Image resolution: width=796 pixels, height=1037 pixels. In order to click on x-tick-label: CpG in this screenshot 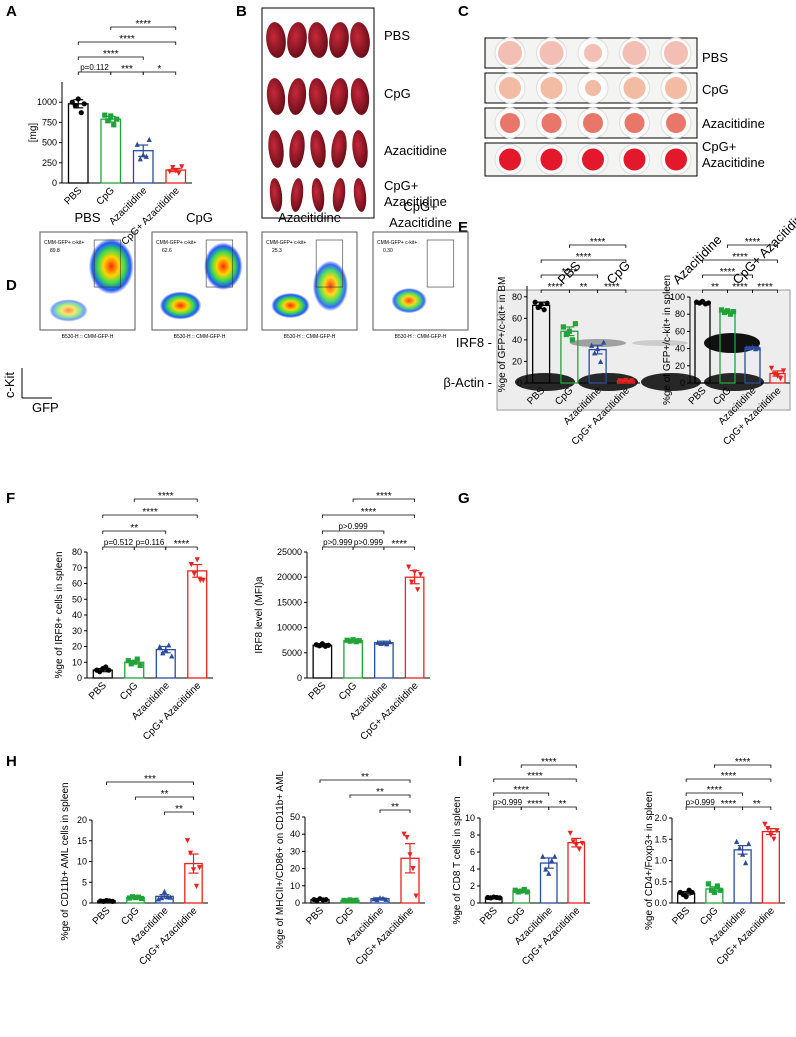, I will do `click(130, 916)`.